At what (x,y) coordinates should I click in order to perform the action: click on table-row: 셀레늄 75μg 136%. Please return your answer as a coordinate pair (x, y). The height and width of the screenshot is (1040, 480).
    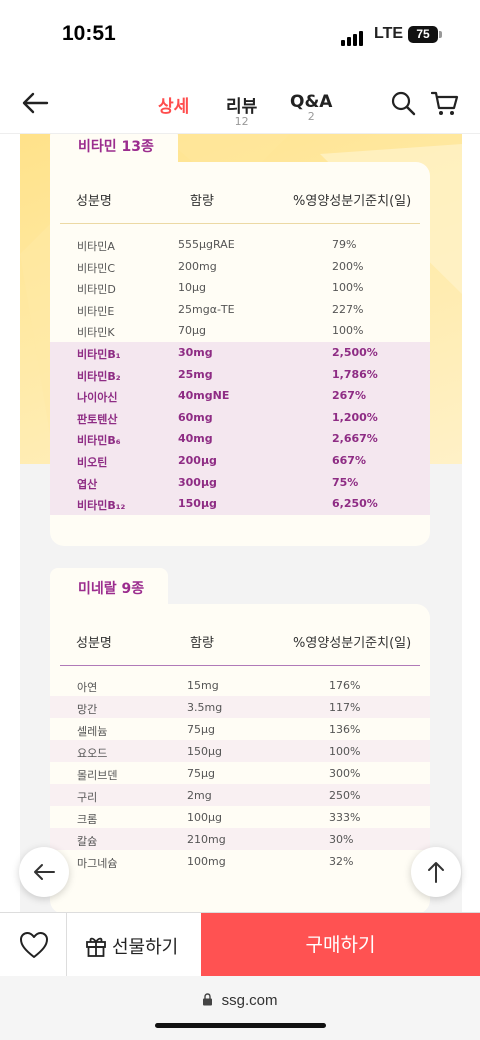
    Looking at the image, I should click on (240, 729).